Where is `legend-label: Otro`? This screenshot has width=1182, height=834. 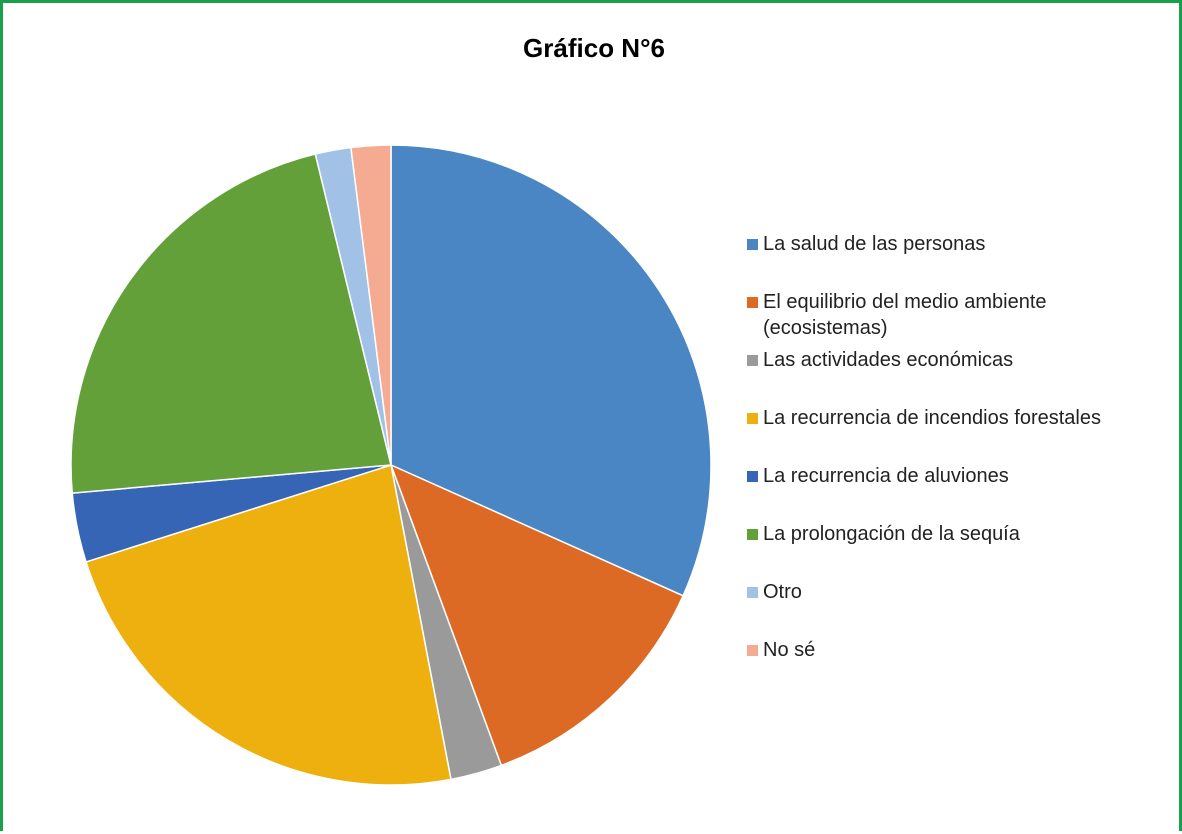 legend-label: Otro is located at coordinates (782, 592).